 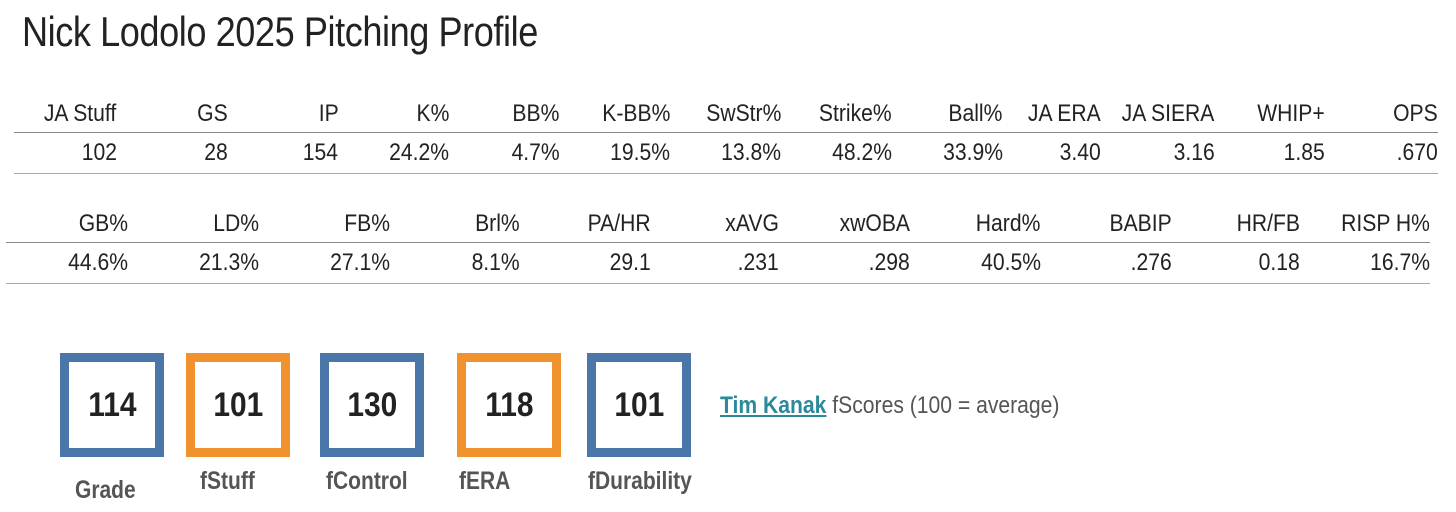 I want to click on table-header-cell: xwOBA, so click(x=844, y=220).